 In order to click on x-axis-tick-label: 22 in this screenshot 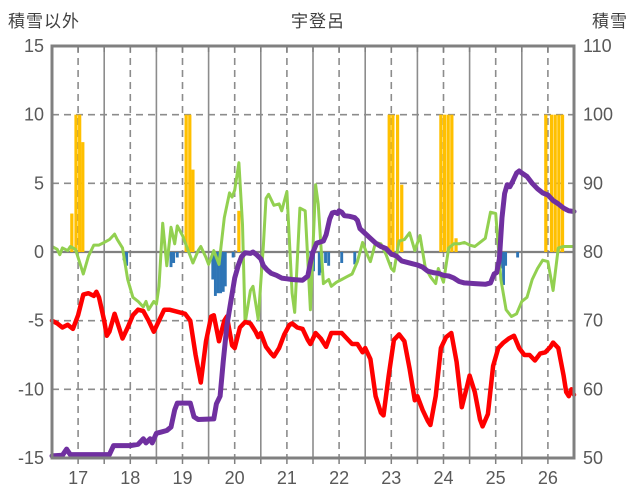, I will do `click(339, 478)`.